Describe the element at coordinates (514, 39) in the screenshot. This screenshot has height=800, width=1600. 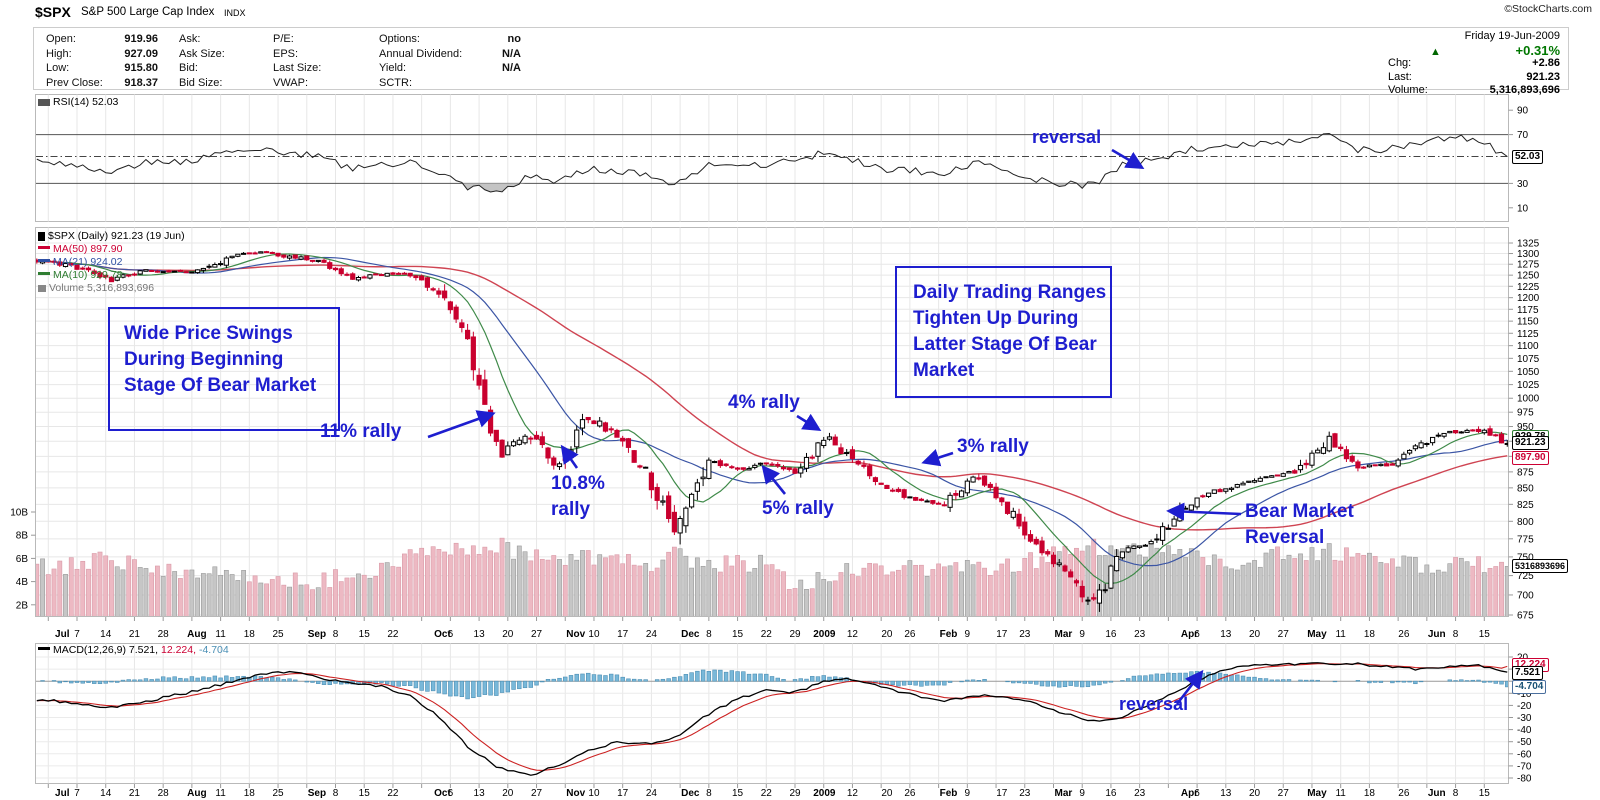
I see `options-value: no` at that location.